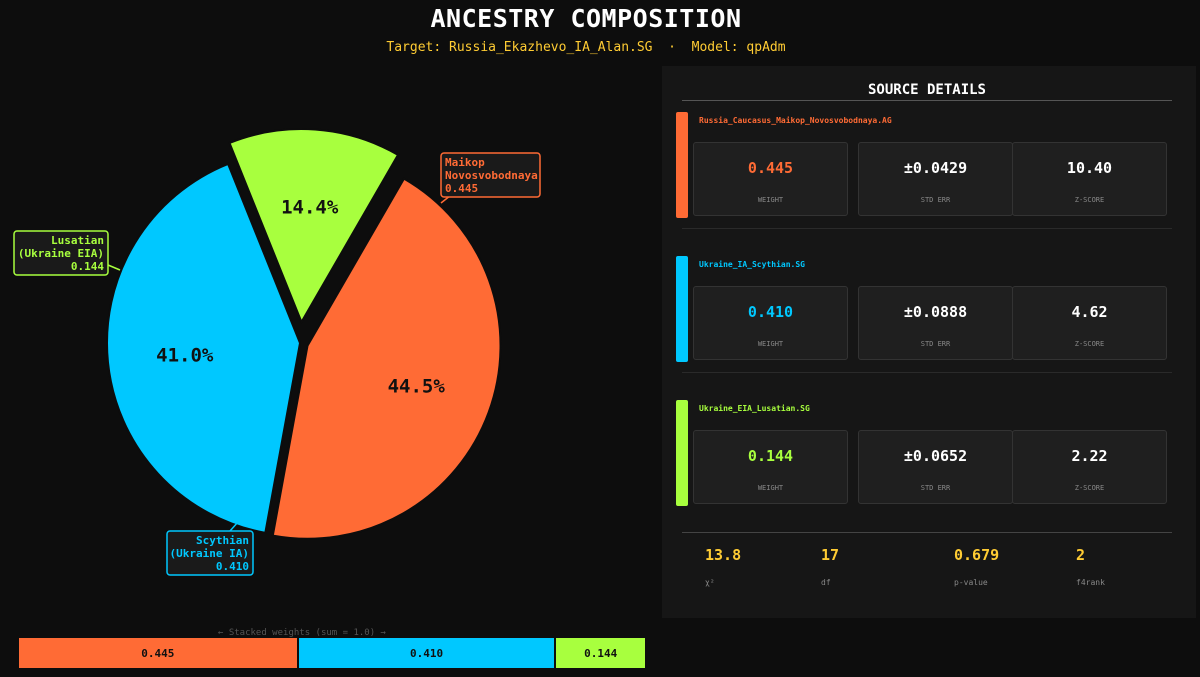 This screenshot has height=677, width=1200. What do you see at coordinates (830, 566) in the screenshot?
I see `fit-df: 17 df` at bounding box center [830, 566].